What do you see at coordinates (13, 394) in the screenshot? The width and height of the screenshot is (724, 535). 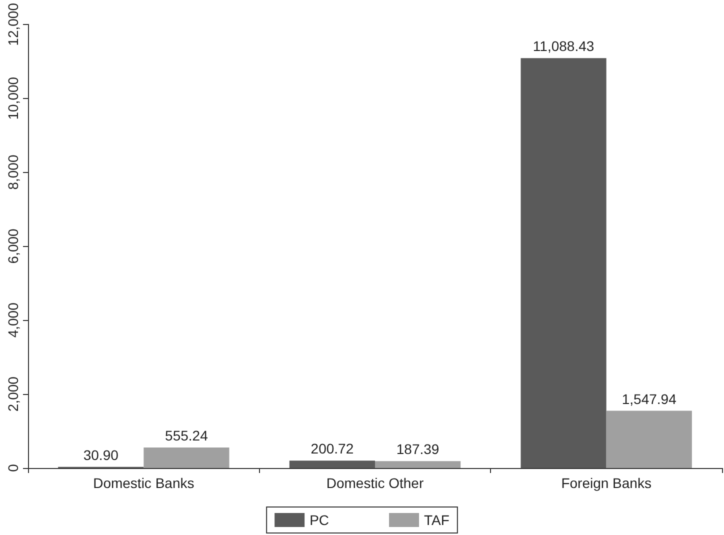 I see `y-tick-label: 2,000` at bounding box center [13, 394].